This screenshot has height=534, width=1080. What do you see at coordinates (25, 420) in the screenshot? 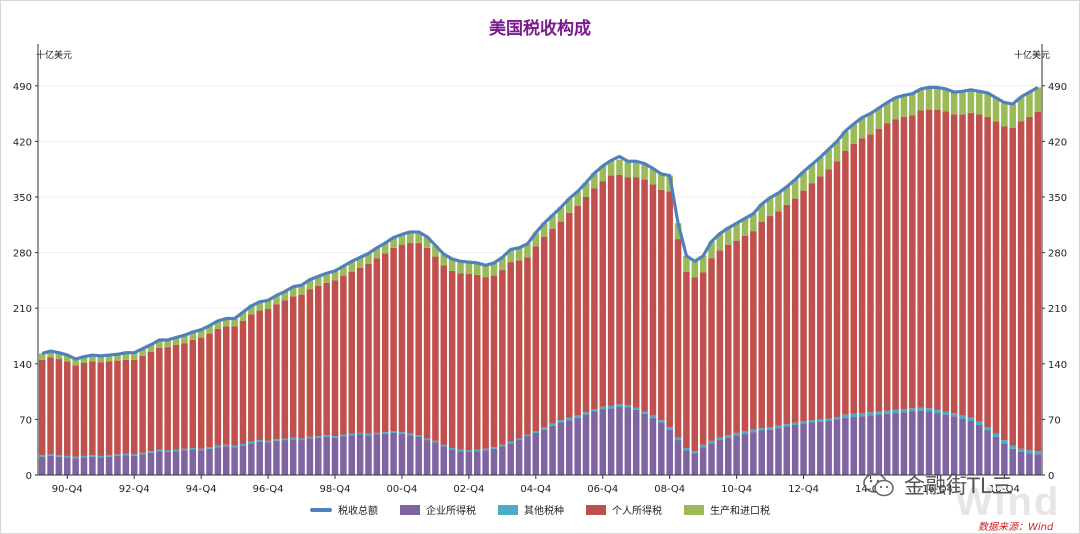
I see `y-tick-label-left: 70` at bounding box center [25, 420].